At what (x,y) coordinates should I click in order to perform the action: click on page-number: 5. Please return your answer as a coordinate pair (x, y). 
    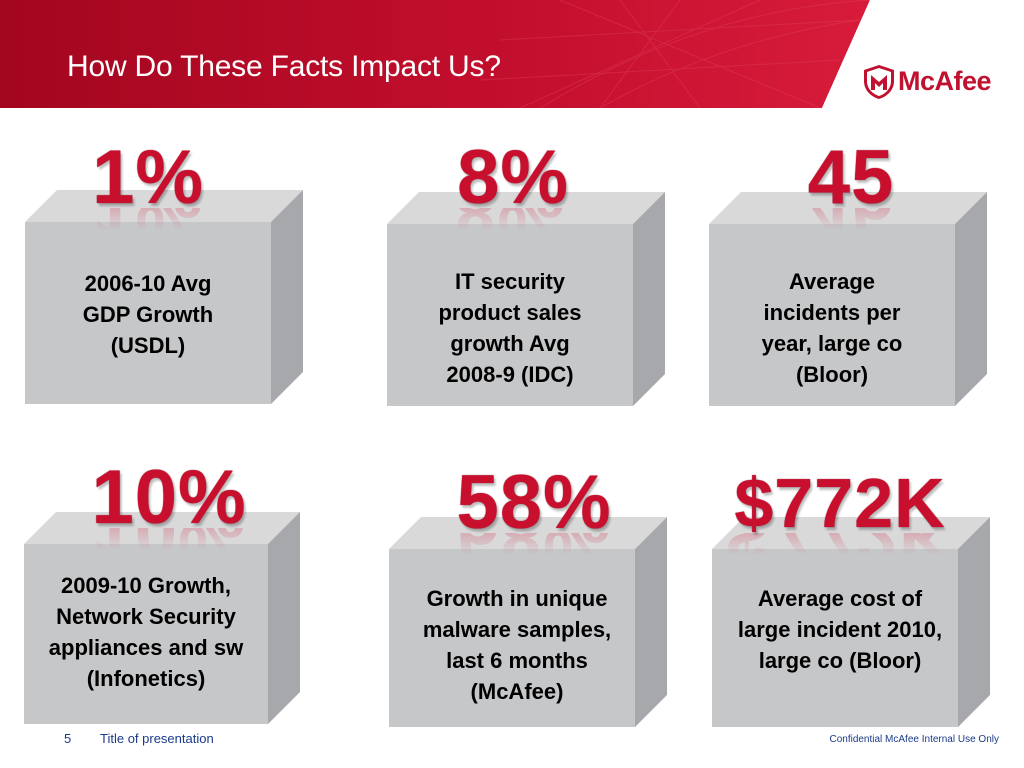
    Looking at the image, I should click on (68, 738).